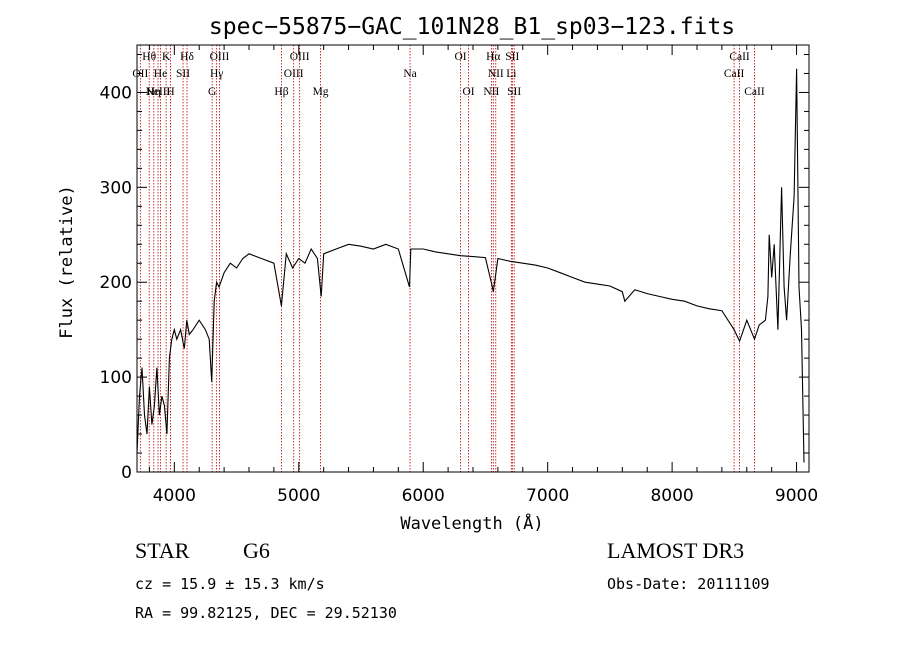 The image size is (900, 649). I want to click on line-label-1: Hθ, so click(149, 57).